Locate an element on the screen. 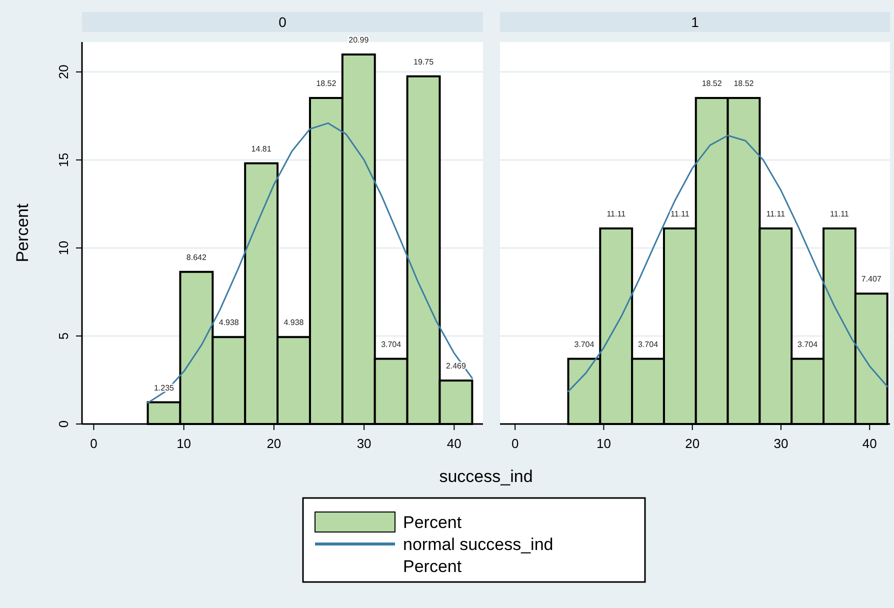  y-tick-label: 20 is located at coordinates (63, 72).